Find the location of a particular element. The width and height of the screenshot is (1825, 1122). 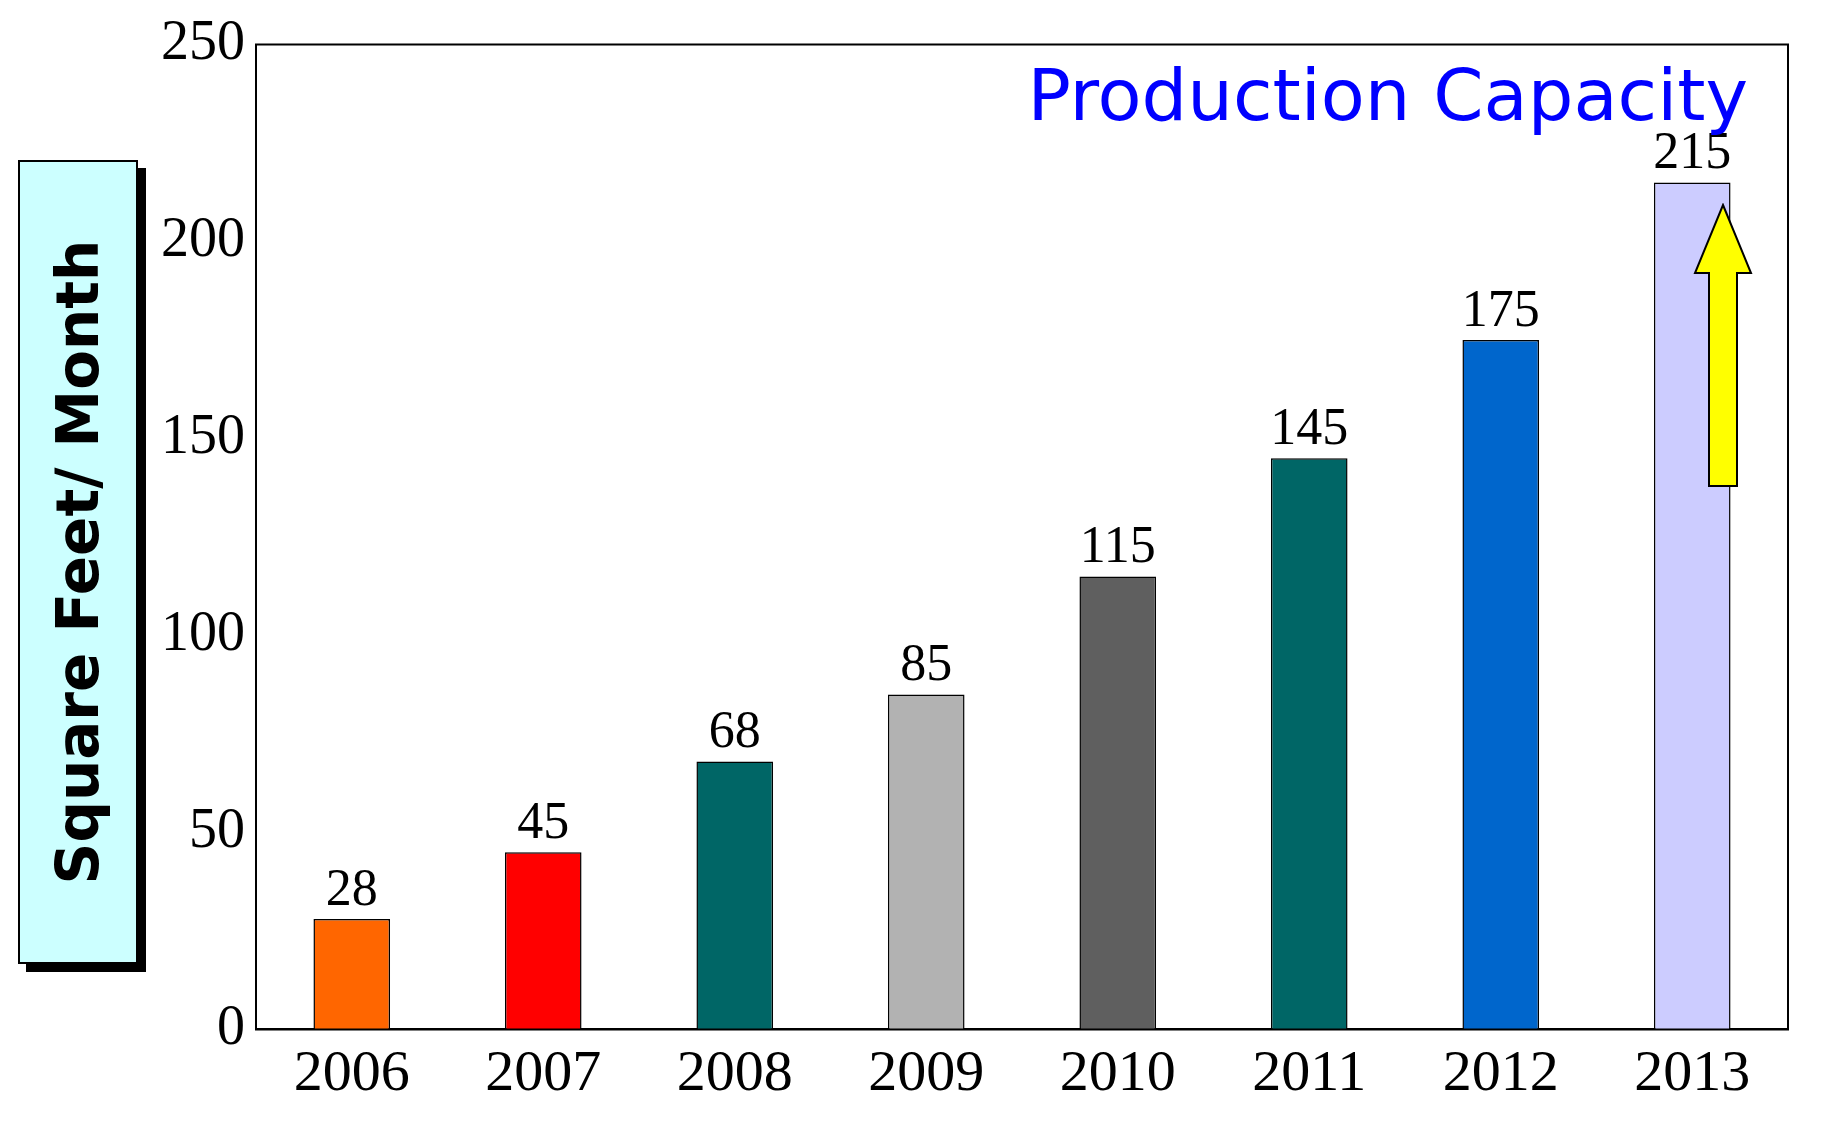

x-tick-label: 2012 is located at coordinates (1500, 1071).